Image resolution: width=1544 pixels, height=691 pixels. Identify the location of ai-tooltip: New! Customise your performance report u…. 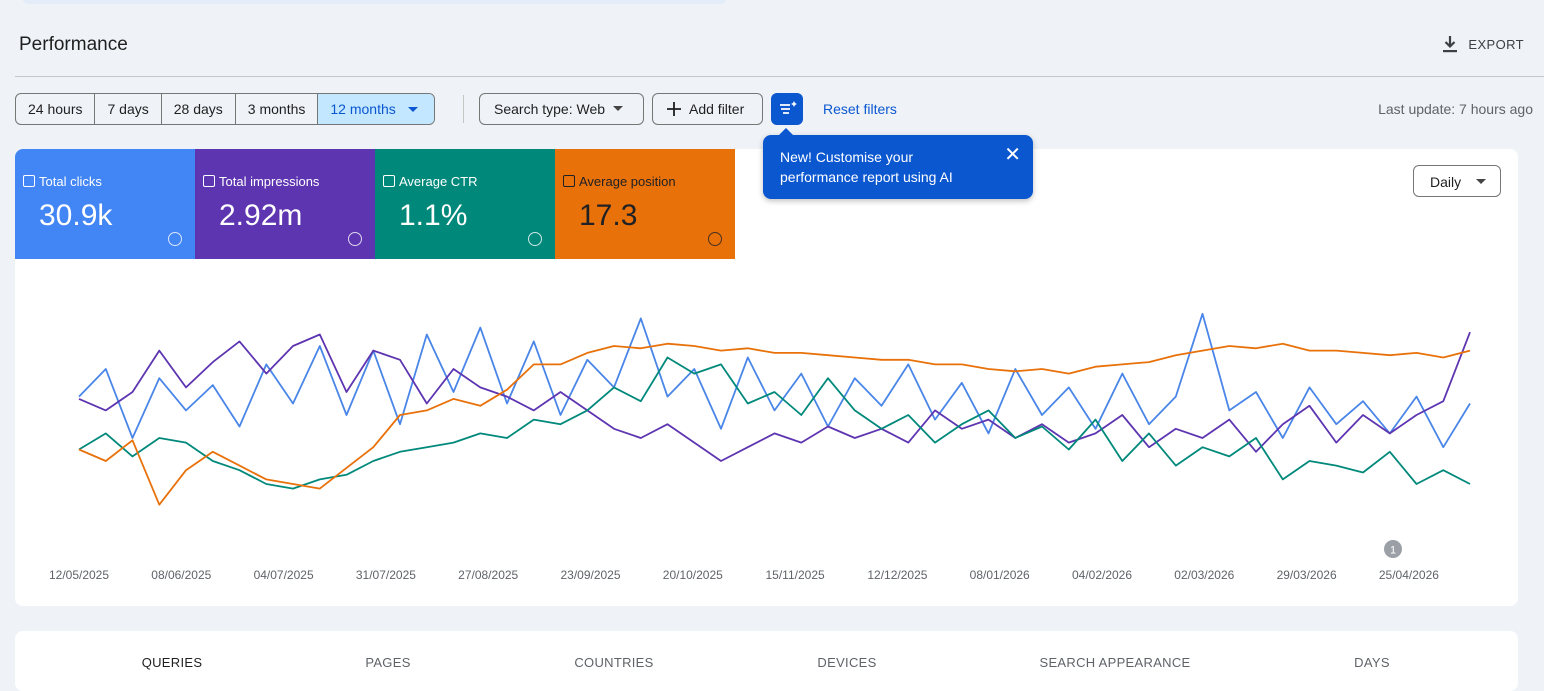
(898, 163).